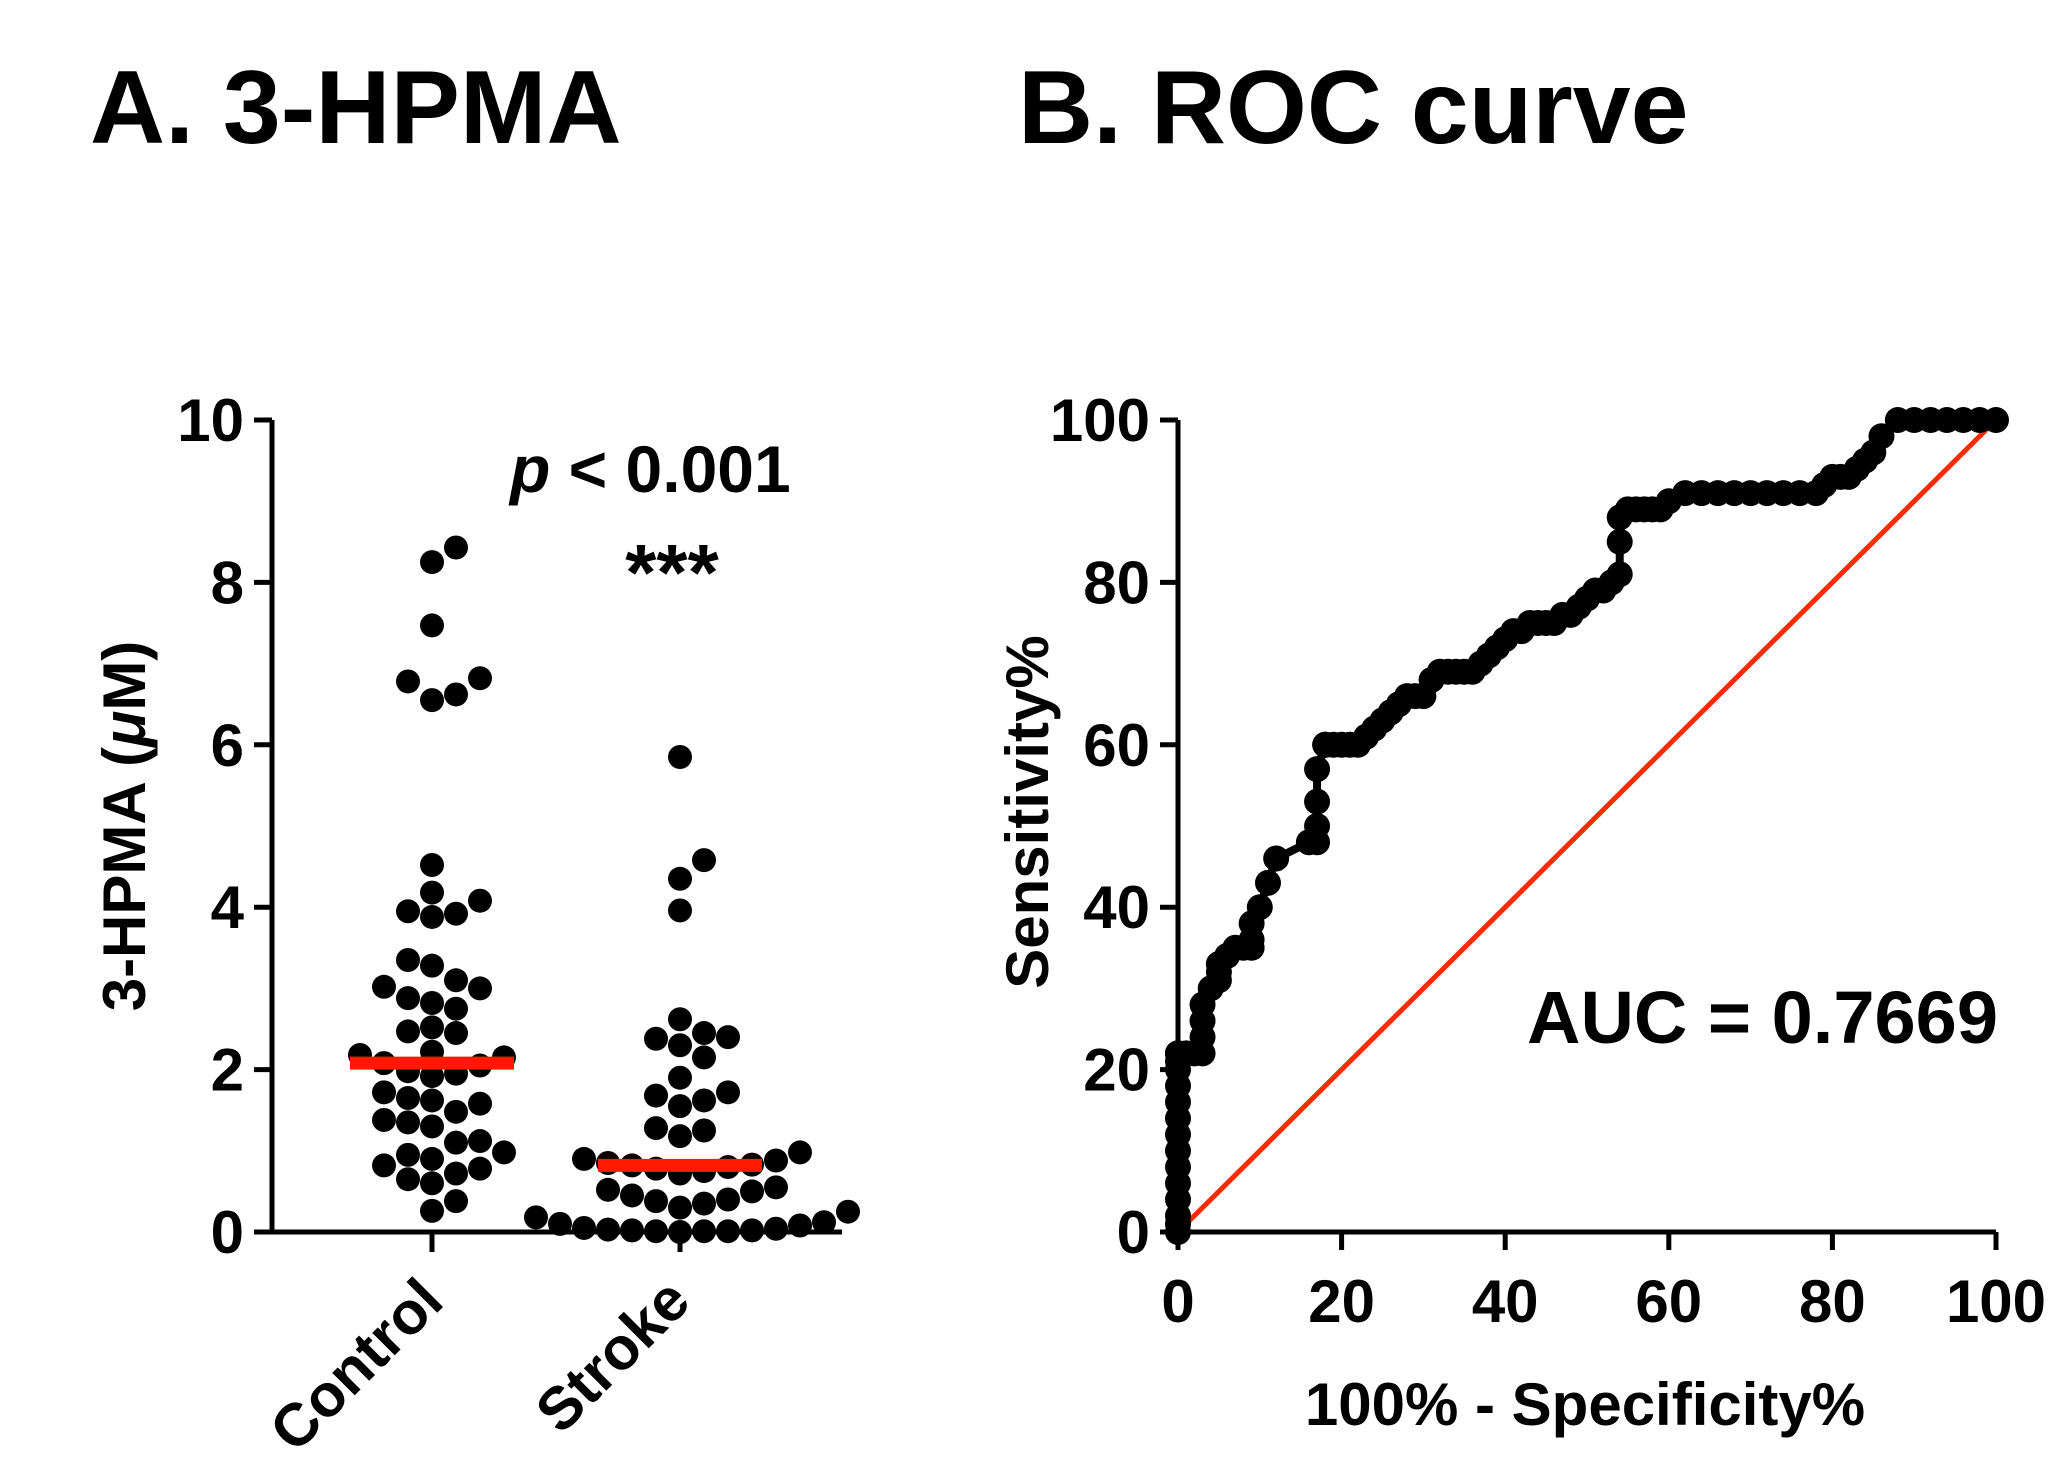 This screenshot has width=2060, height=1484. I want to click on panel-b-y-axis-title: Sensitivity%, so click(1027, 811).